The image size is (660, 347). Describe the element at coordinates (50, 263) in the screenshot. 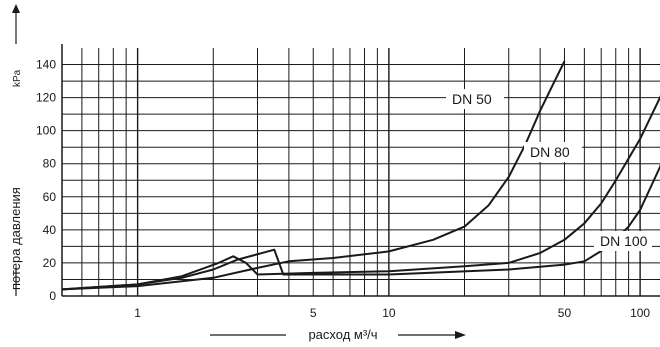

I see `y-tick-label: 20` at that location.